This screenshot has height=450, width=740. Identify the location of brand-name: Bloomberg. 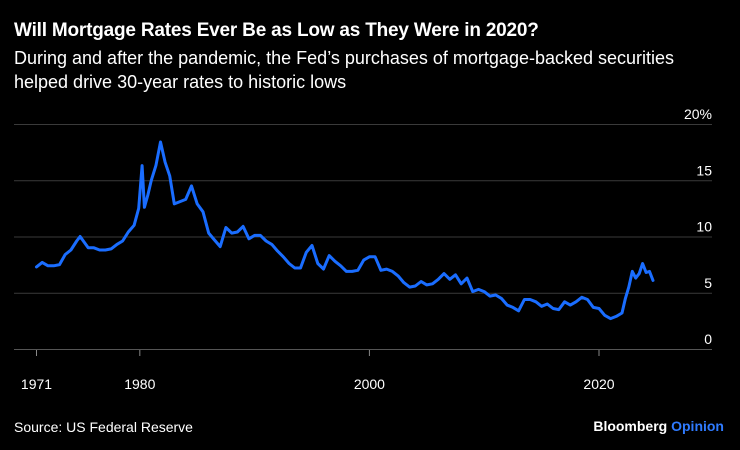
(630, 426).